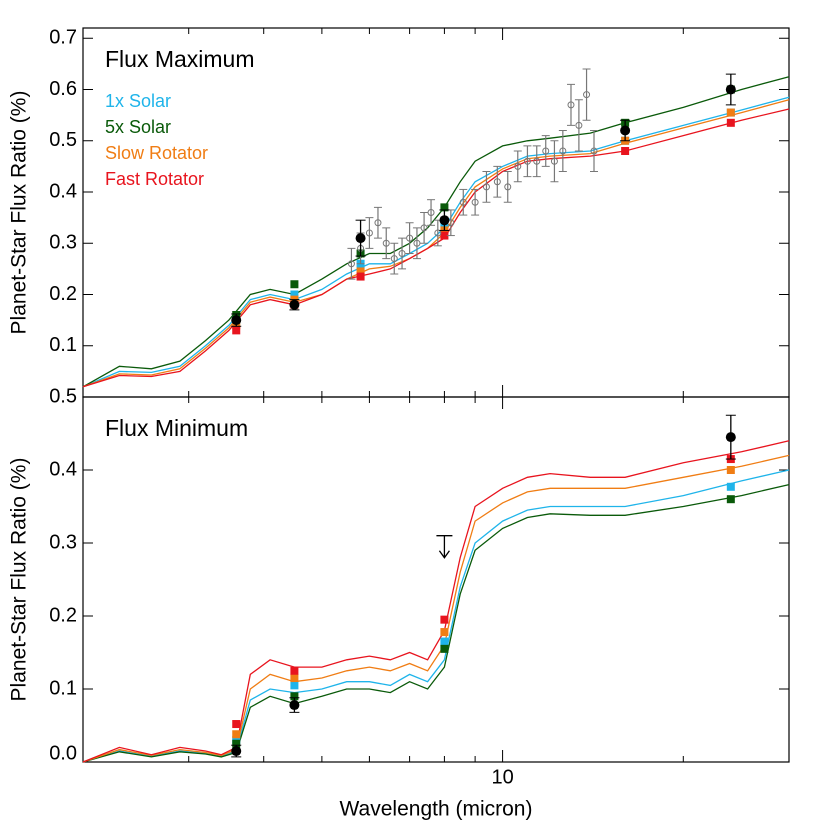 This screenshot has width=830, height=835. I want to click on legend-entry: 1x Solar, so click(138, 101).